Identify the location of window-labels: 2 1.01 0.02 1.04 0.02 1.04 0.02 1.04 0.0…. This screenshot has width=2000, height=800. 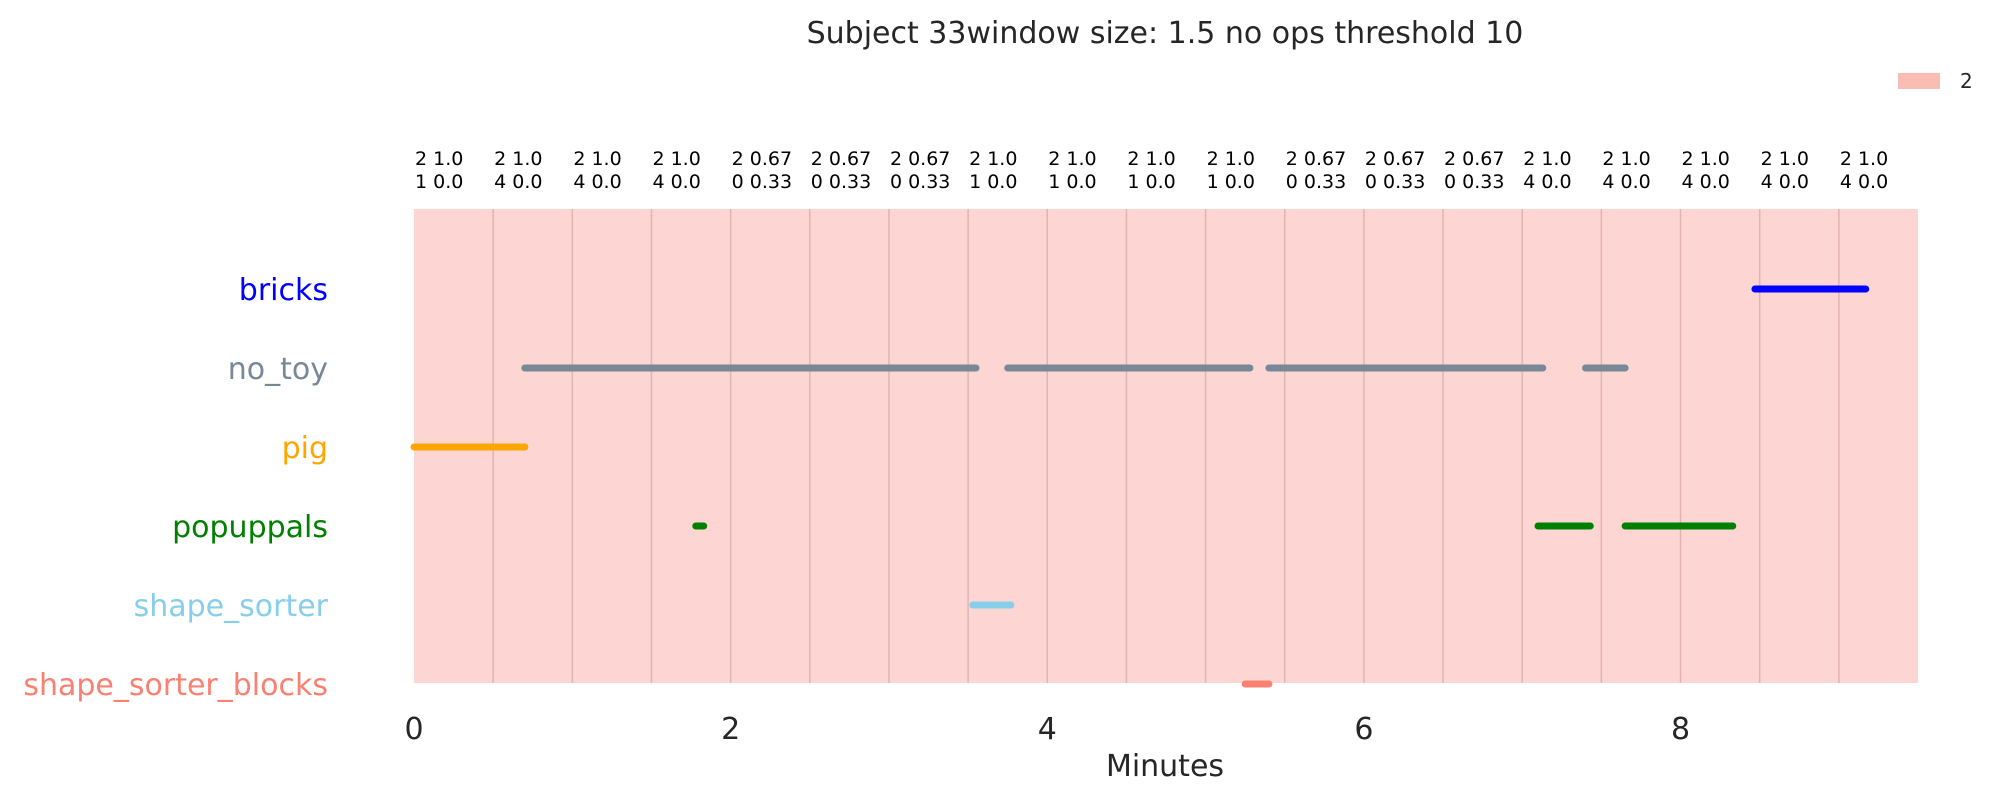
(1151, 170).